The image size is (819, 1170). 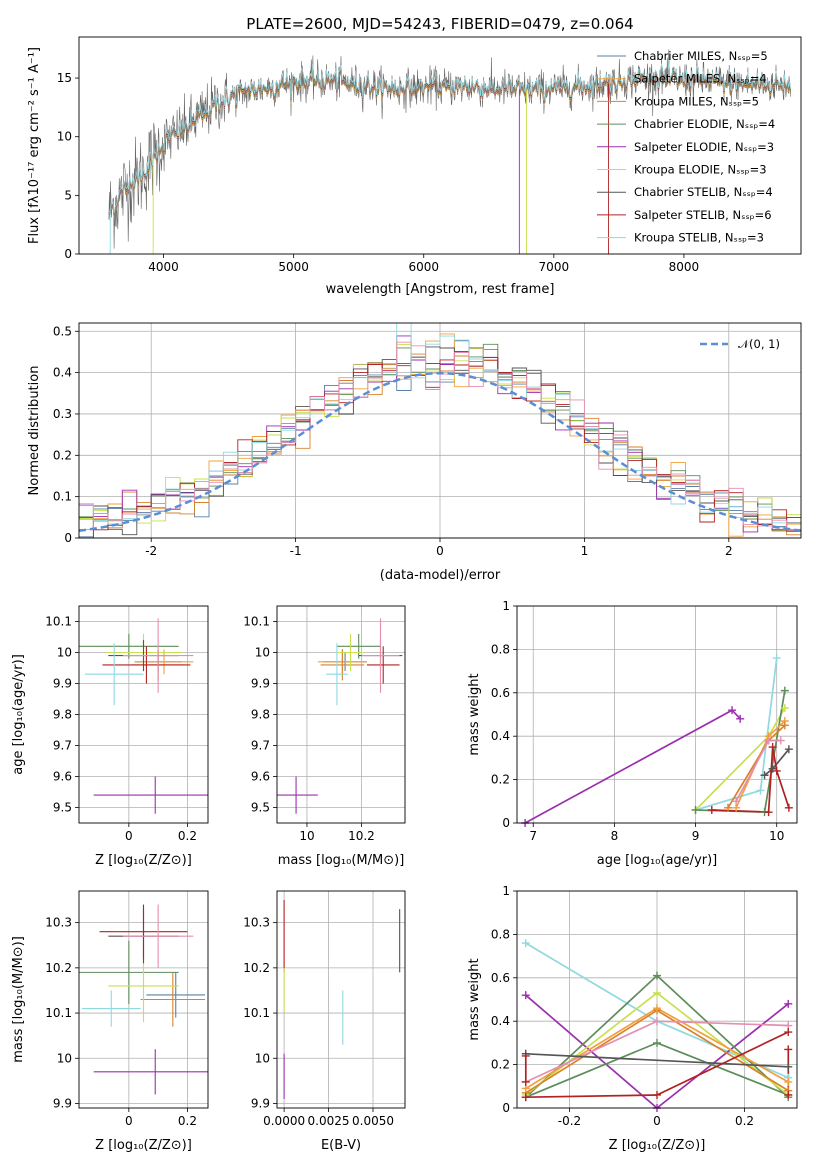 I want to click on legend-entry-gauss: 𝒩(0, 1), so click(x=759, y=344).